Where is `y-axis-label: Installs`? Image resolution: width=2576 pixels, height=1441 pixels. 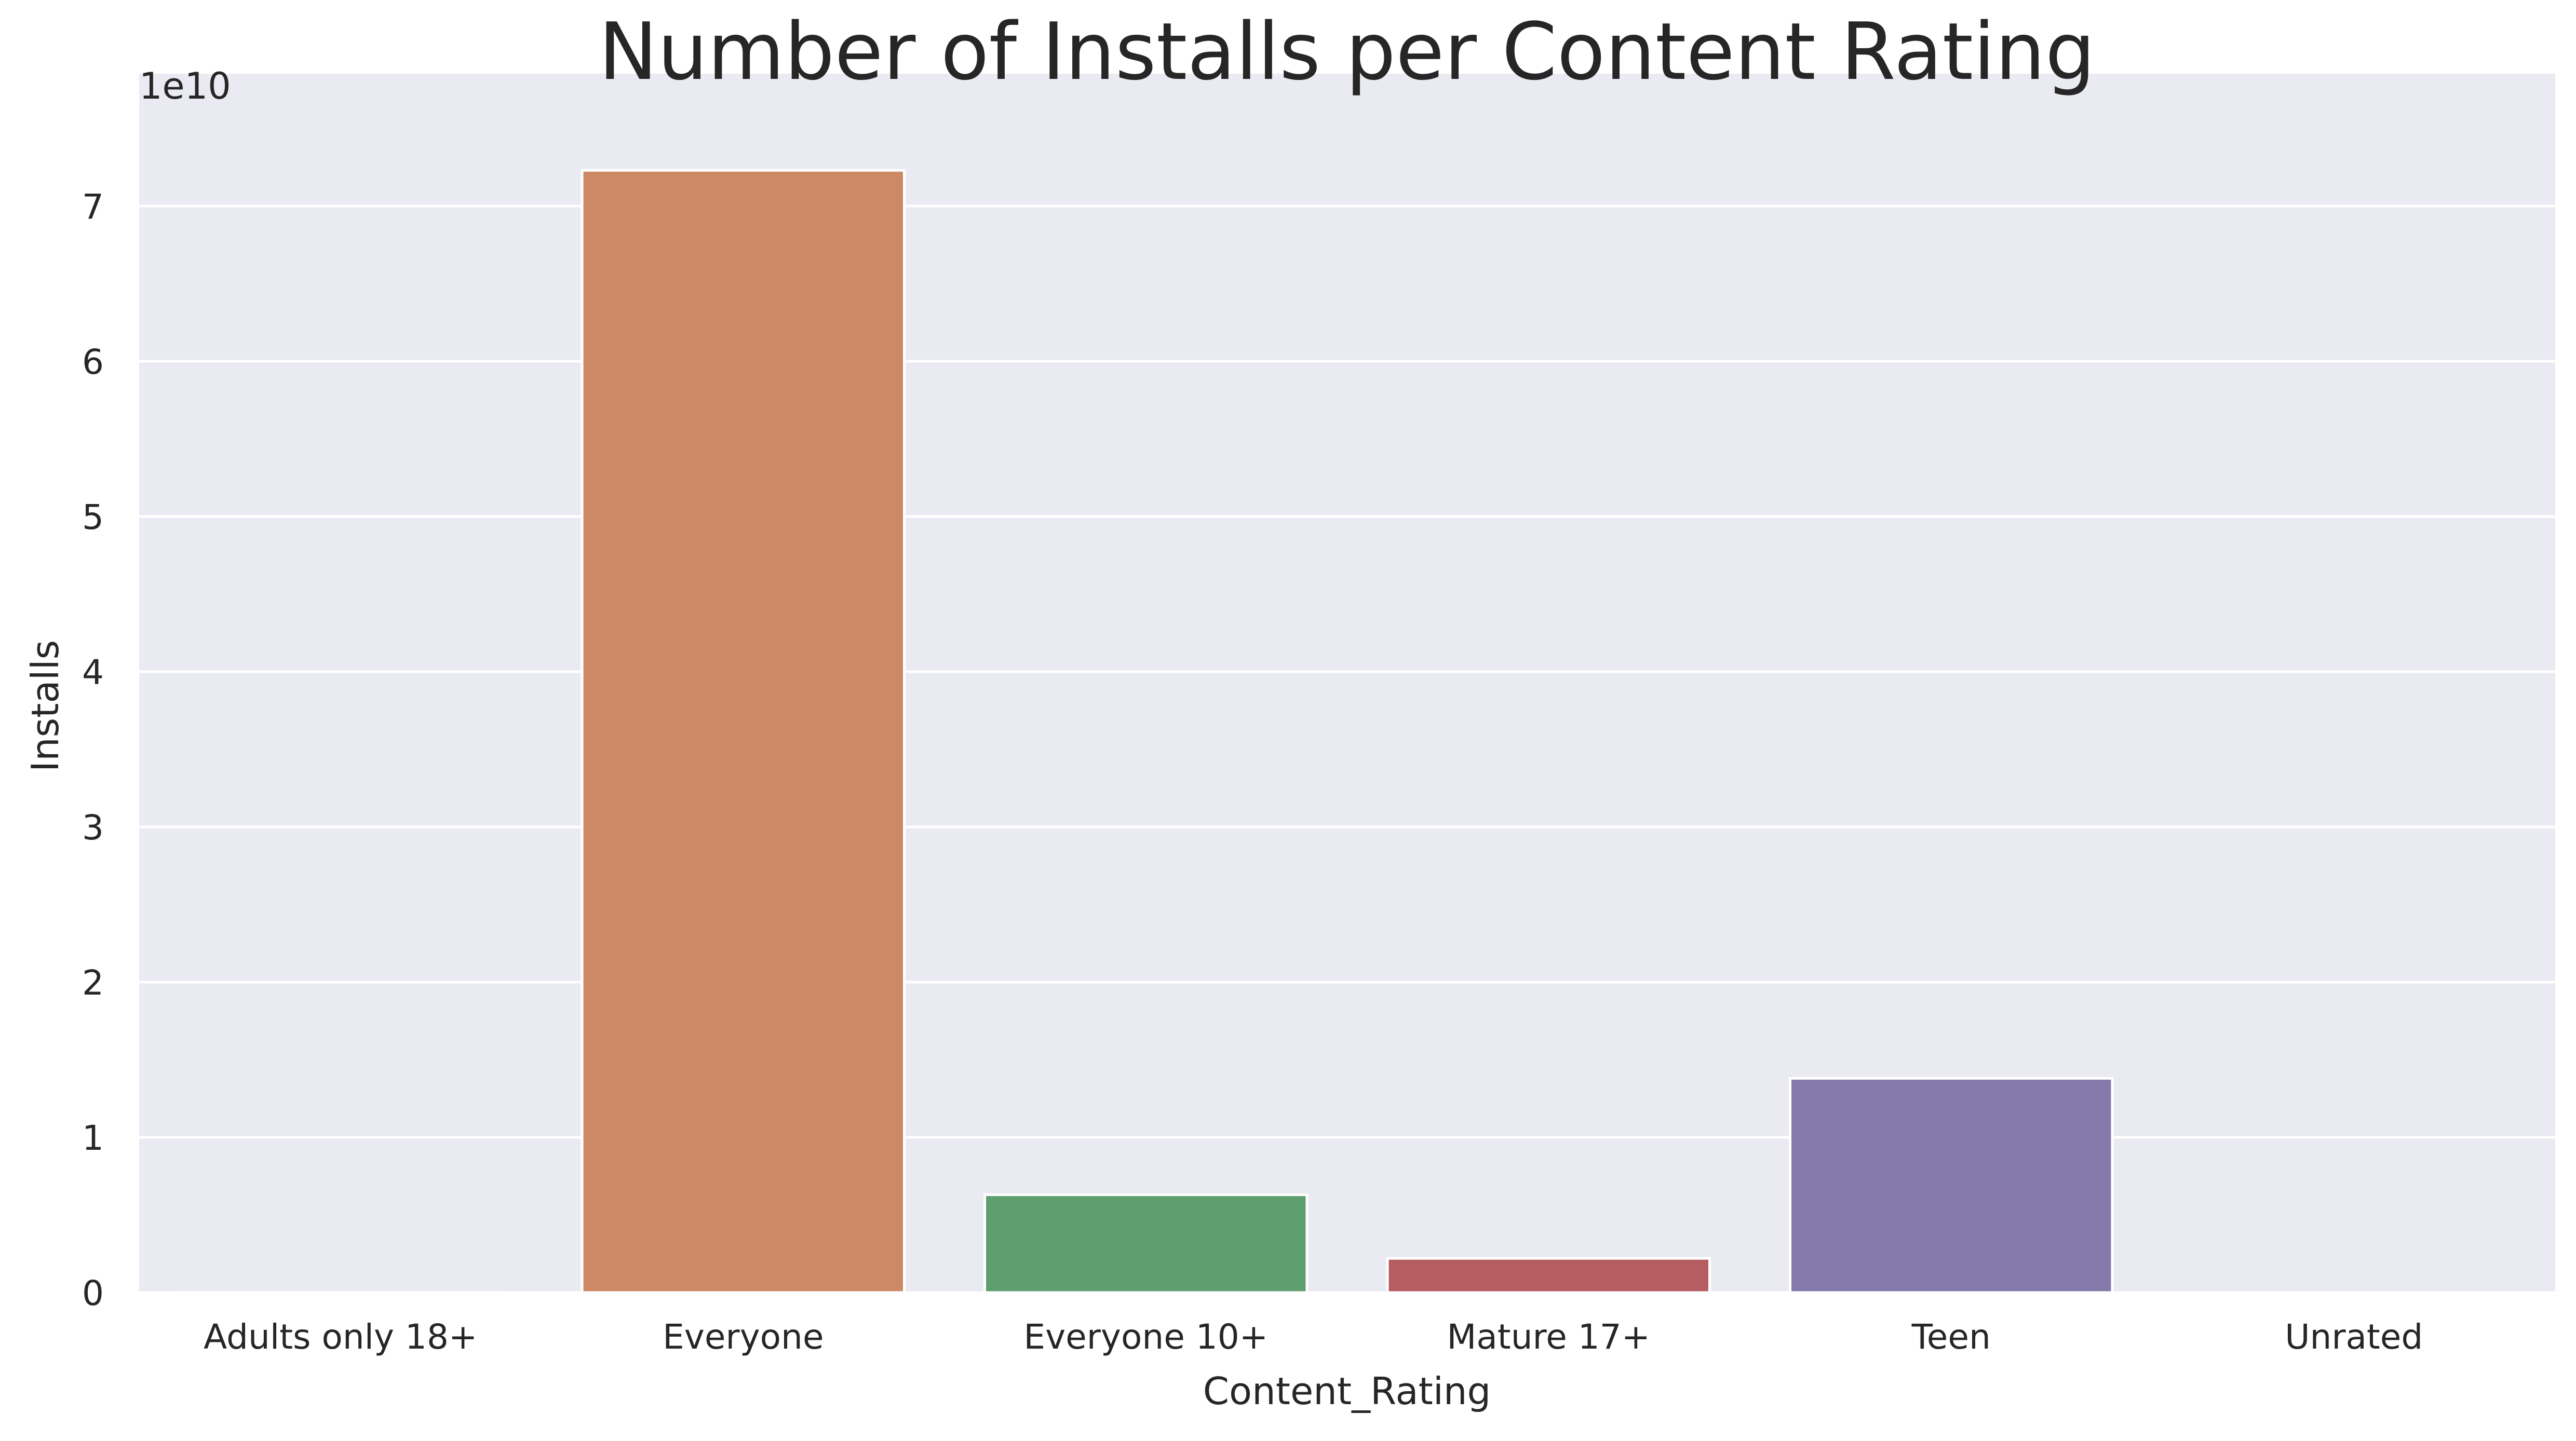 y-axis-label: Installs is located at coordinates (45, 706).